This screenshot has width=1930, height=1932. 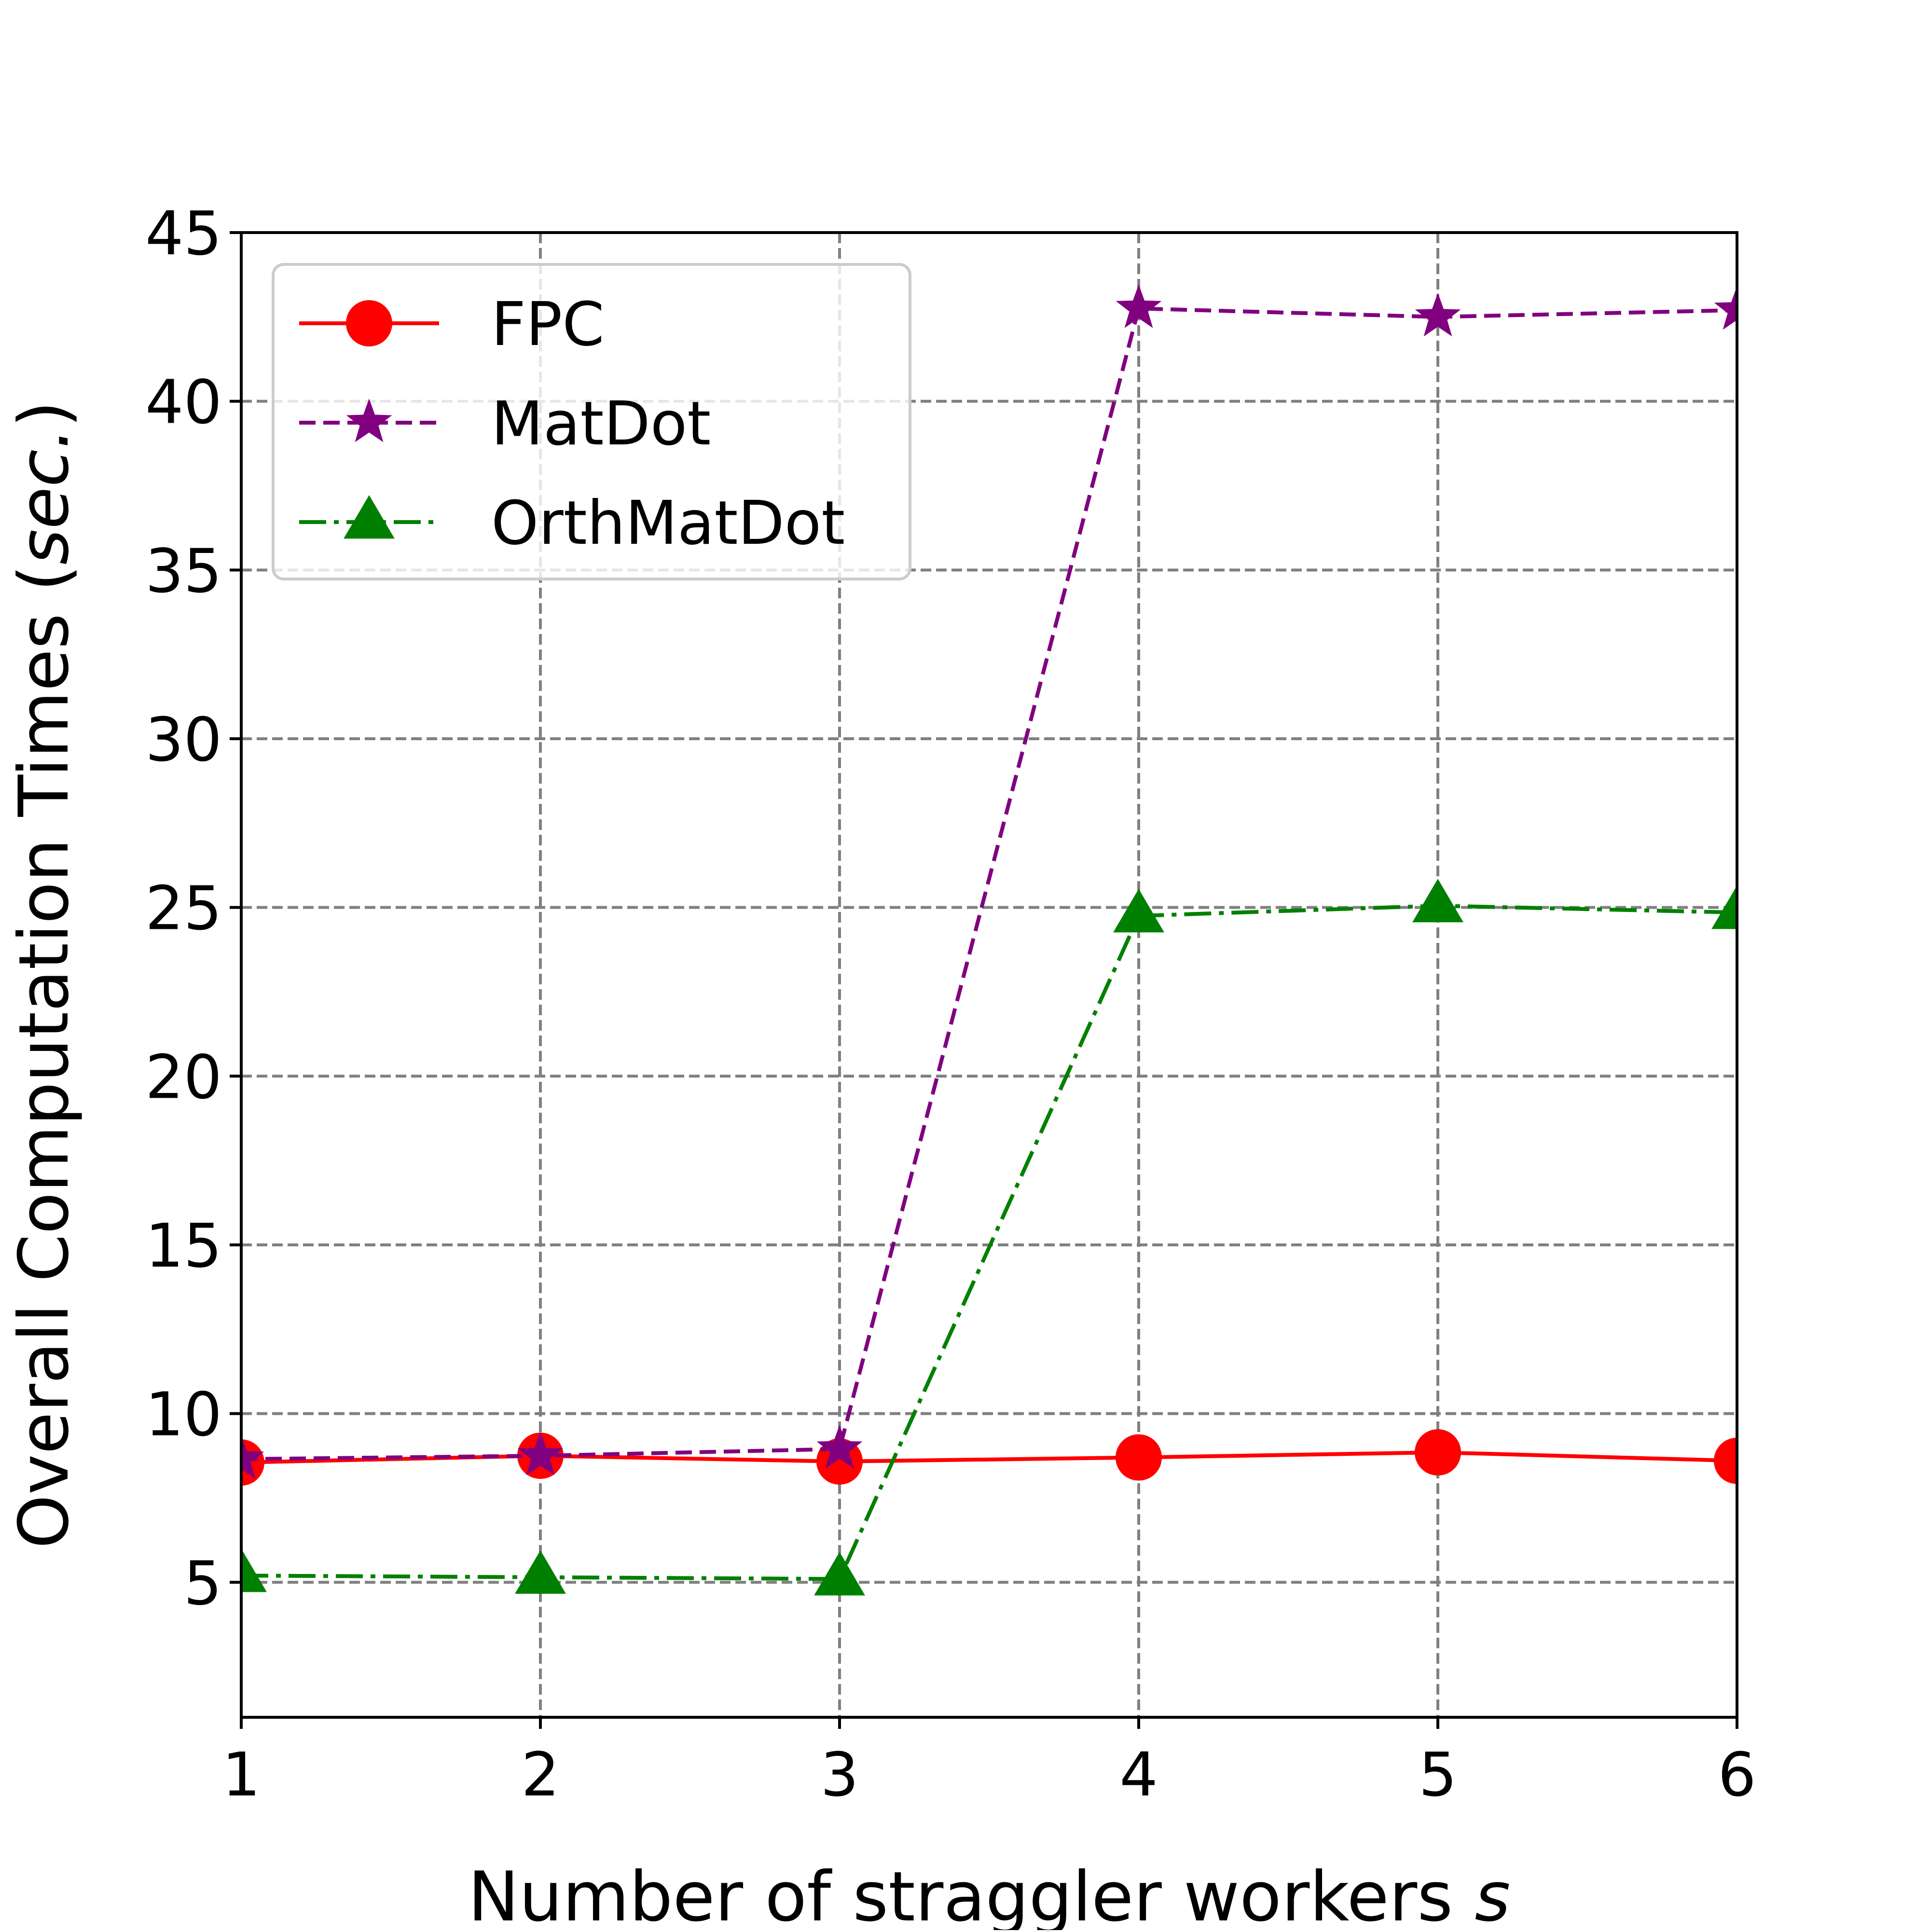 I want to click on y-tick-label: 20, so click(x=183, y=1077).